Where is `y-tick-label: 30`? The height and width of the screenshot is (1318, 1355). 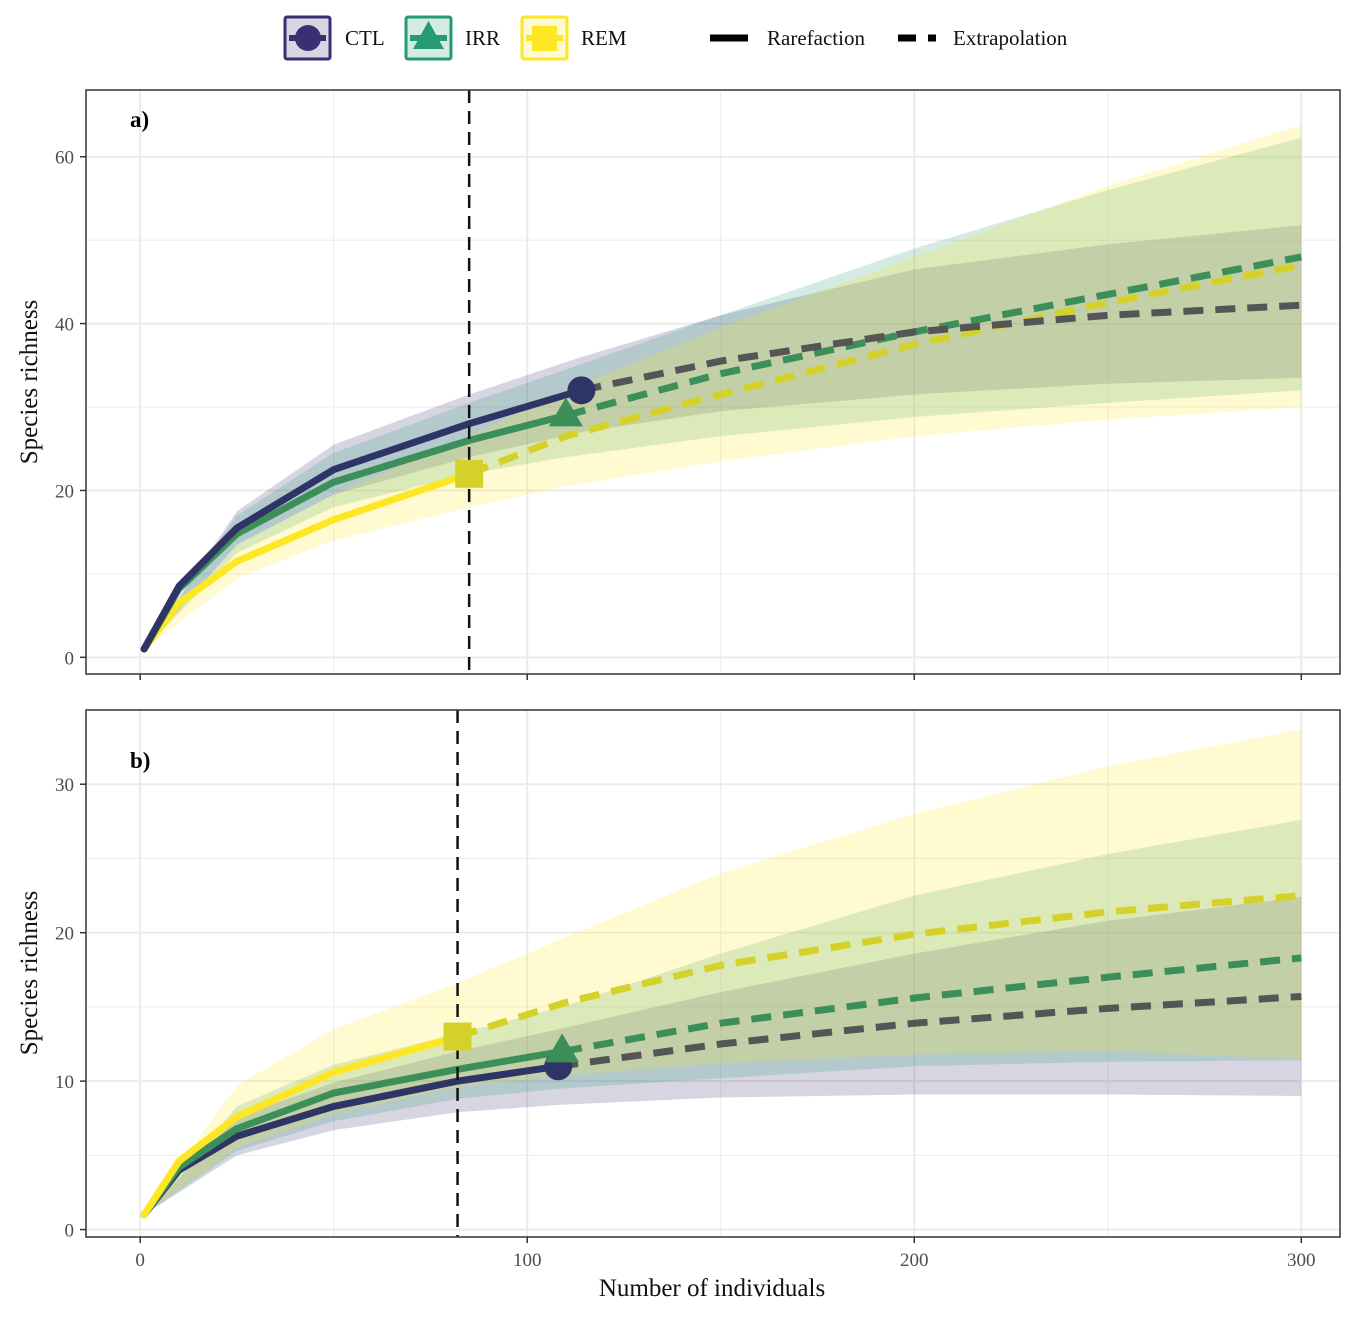
y-tick-label: 30 is located at coordinates (64, 785).